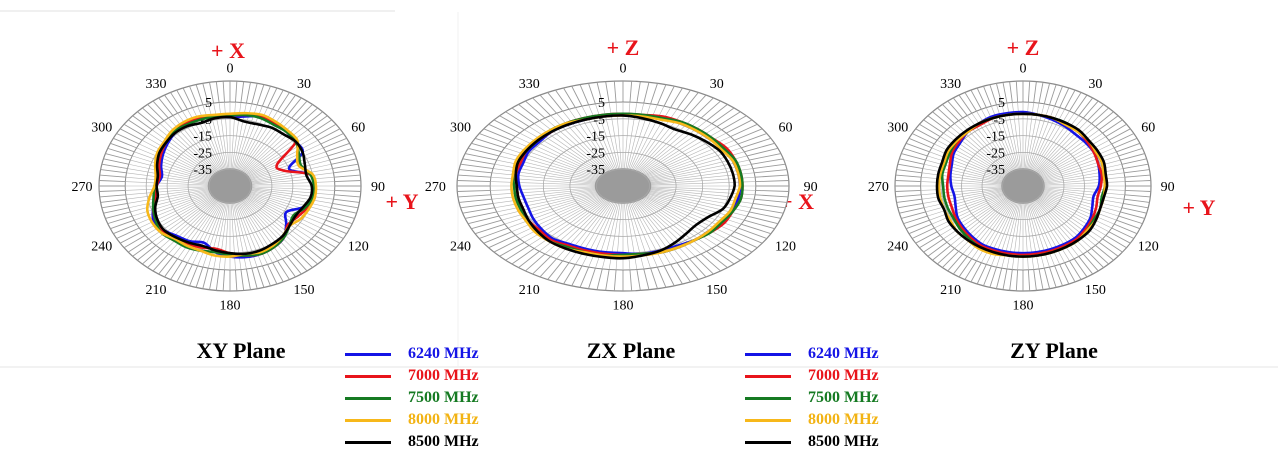 The width and height of the screenshot is (1278, 455). Describe the element at coordinates (202, 170) in the screenshot. I see `radial-tick-label: -35` at that location.